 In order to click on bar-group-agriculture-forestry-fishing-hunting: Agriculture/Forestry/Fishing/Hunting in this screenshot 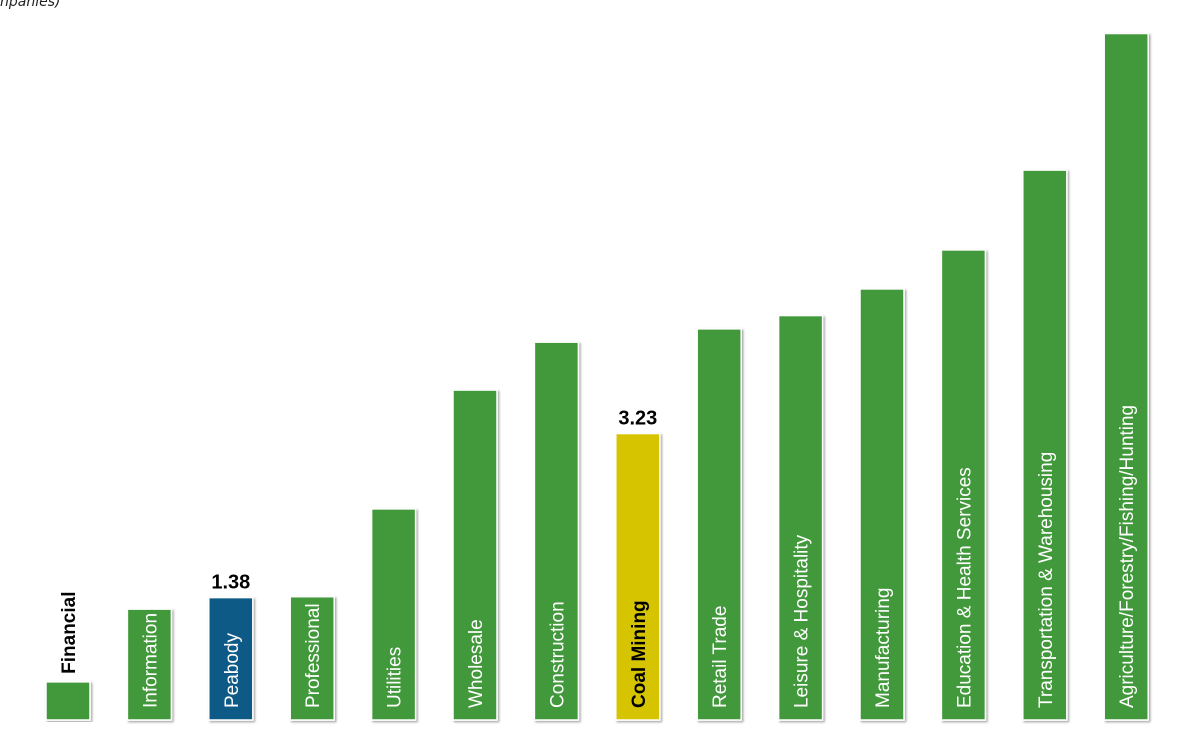, I will do `click(1126, 376)`.